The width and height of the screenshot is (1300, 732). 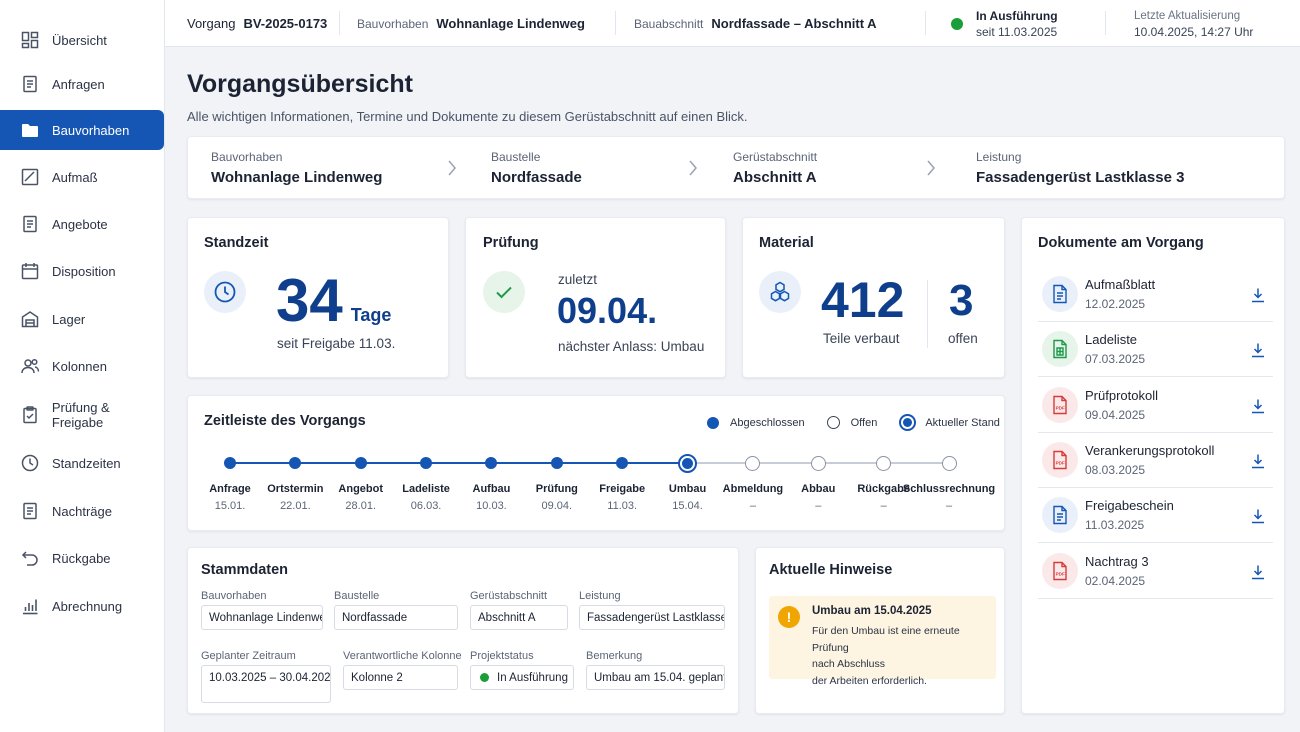 What do you see at coordinates (1060, 573) in the screenshot?
I see `svg-text: PDF` at bounding box center [1060, 573].